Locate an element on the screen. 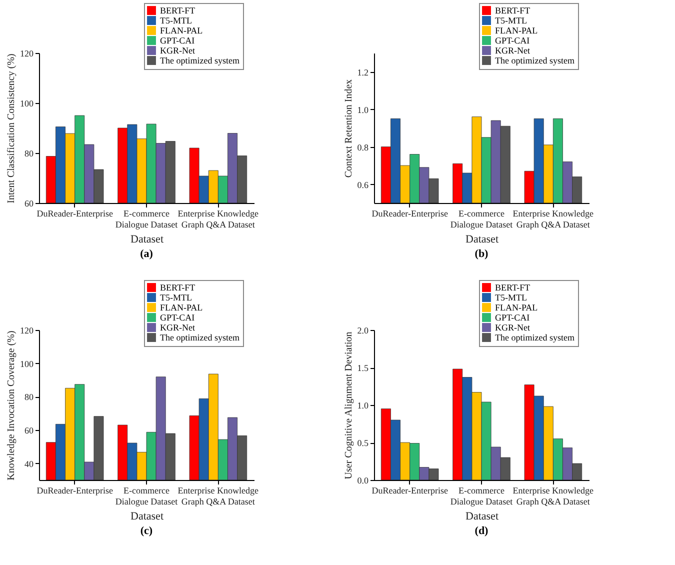  text: (b) is located at coordinates (481, 254).